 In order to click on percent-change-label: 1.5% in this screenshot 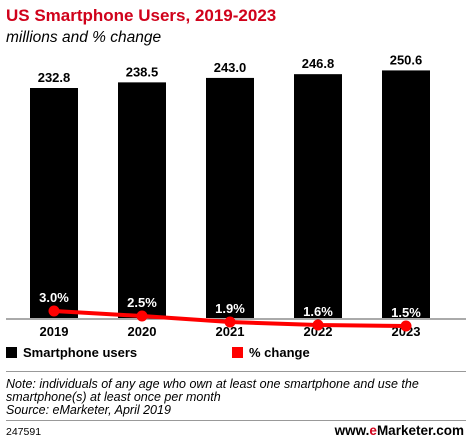, I will do `click(406, 312)`.